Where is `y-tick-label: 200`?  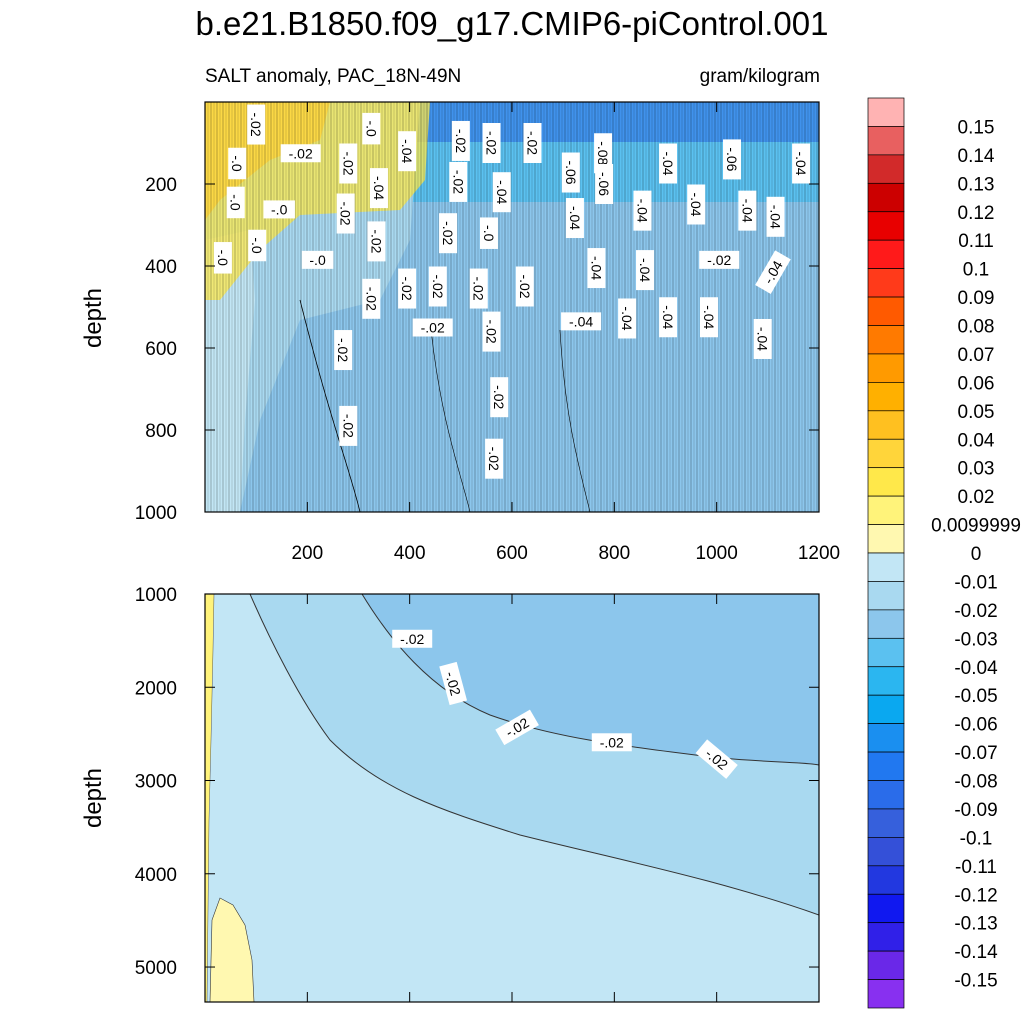
y-tick-label: 200 is located at coordinates (161, 185).